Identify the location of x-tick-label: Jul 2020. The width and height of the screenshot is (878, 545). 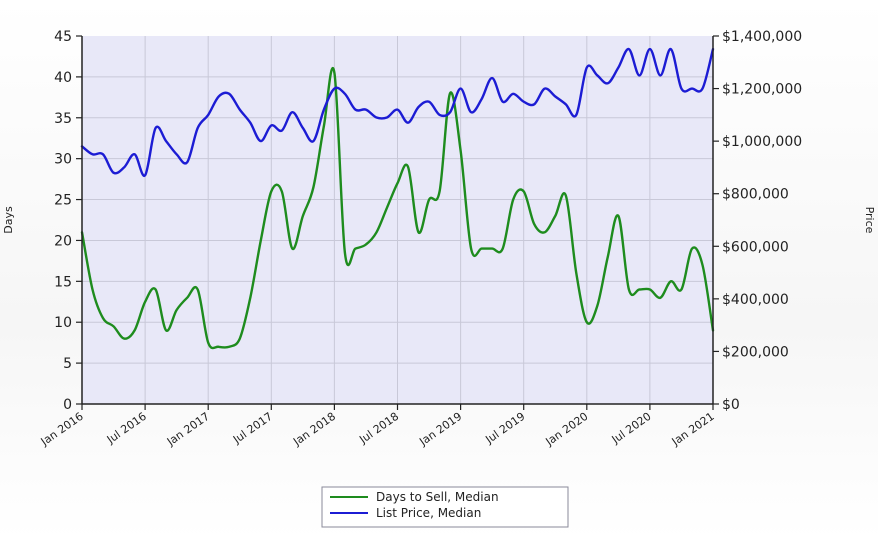
(631, 428).